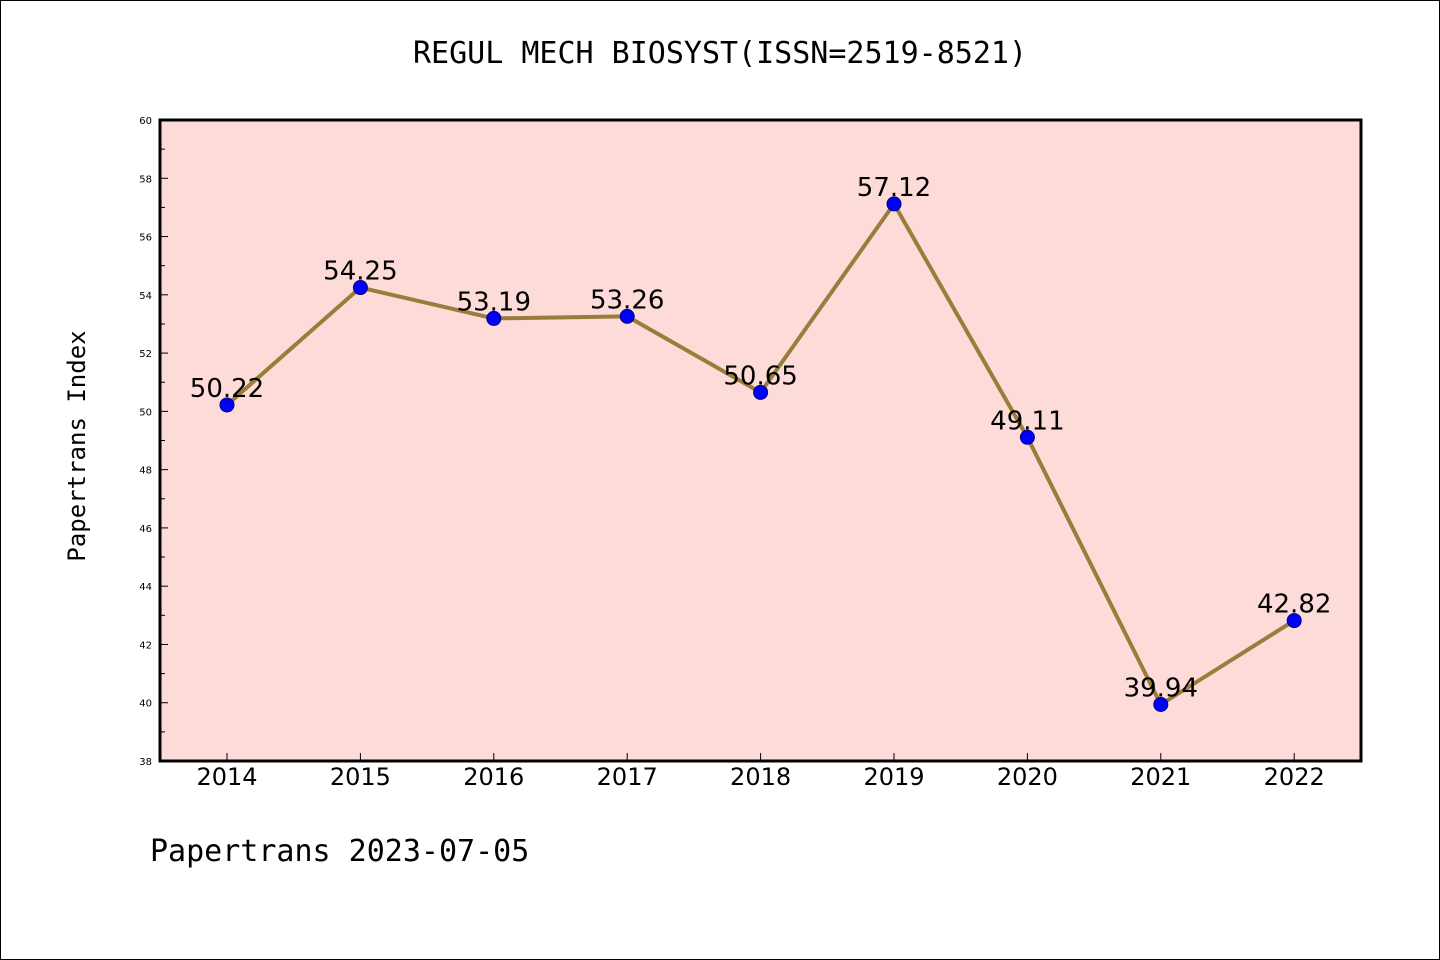  I want to click on x-tick-label: 2017, so click(627, 777).